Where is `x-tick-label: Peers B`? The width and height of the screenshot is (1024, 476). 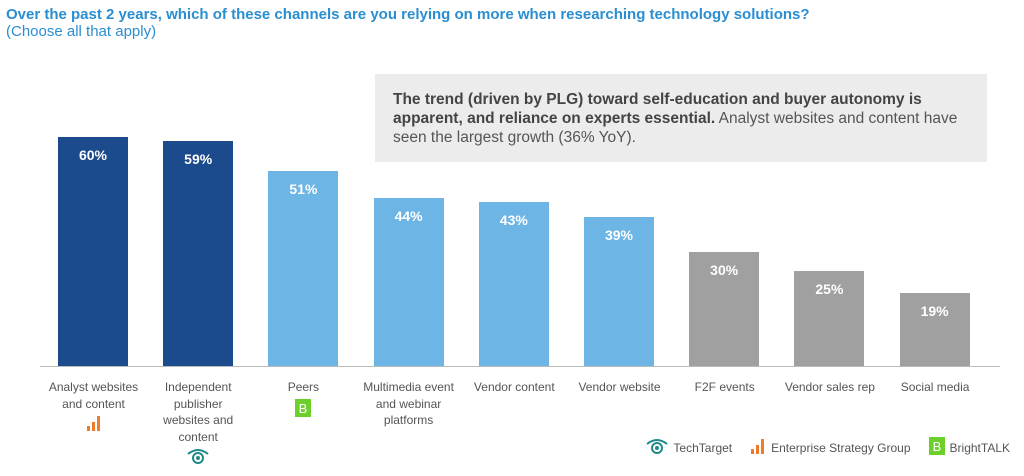 x-tick-label: Peers B is located at coordinates (303, 400).